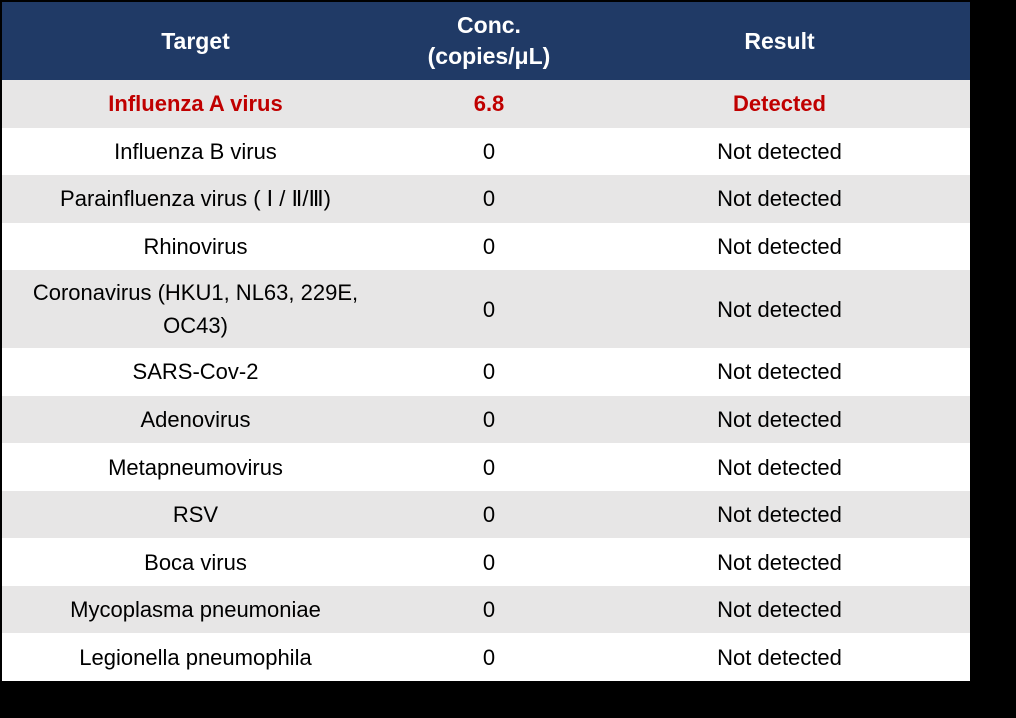 The height and width of the screenshot is (718, 1016). I want to click on header-target: Target, so click(195, 40).